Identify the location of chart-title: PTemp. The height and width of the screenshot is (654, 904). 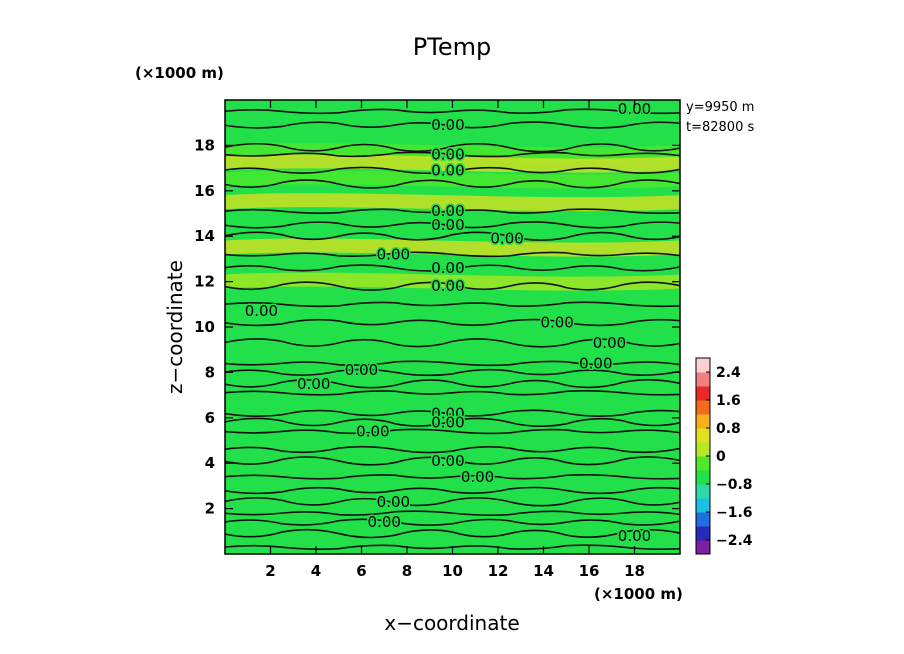
(452, 47).